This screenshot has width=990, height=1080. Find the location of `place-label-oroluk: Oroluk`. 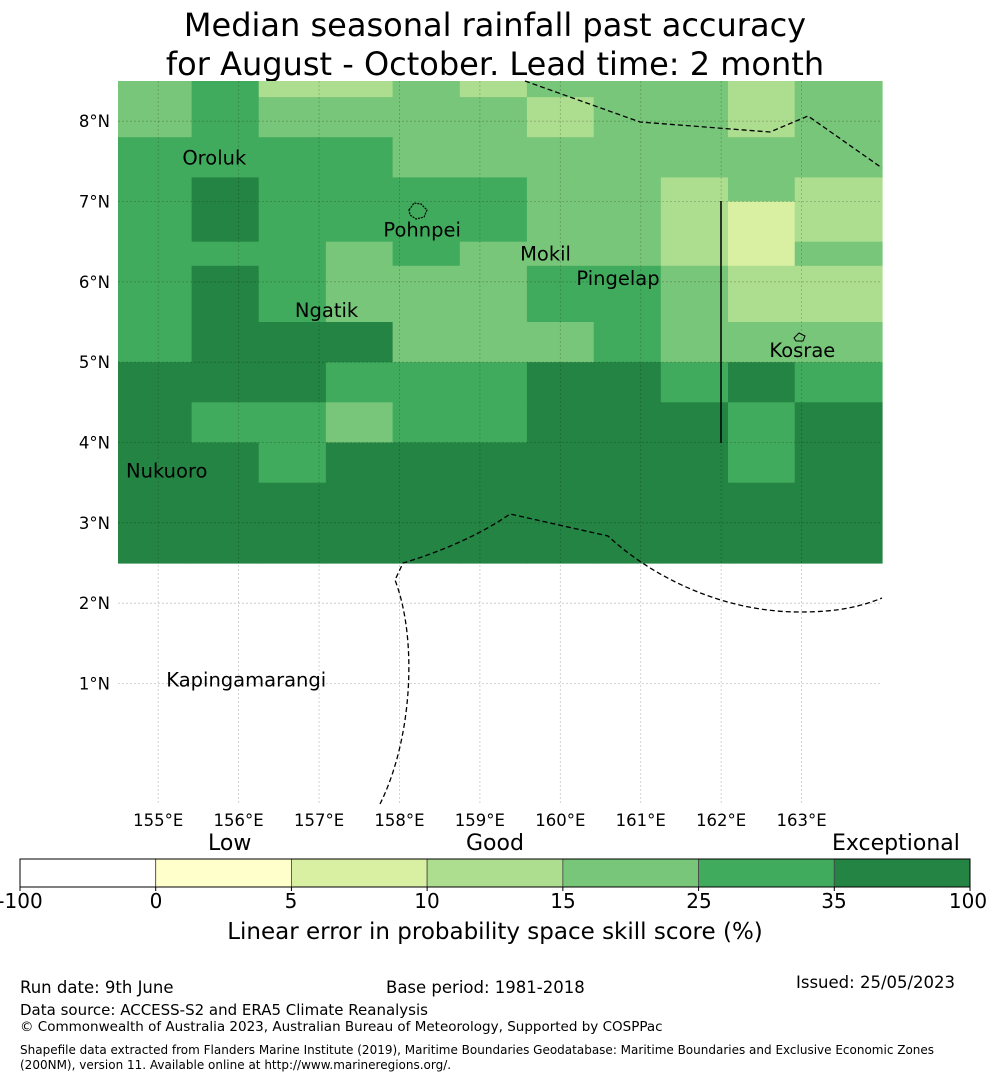

place-label-oroluk: Oroluk is located at coordinates (214, 157).